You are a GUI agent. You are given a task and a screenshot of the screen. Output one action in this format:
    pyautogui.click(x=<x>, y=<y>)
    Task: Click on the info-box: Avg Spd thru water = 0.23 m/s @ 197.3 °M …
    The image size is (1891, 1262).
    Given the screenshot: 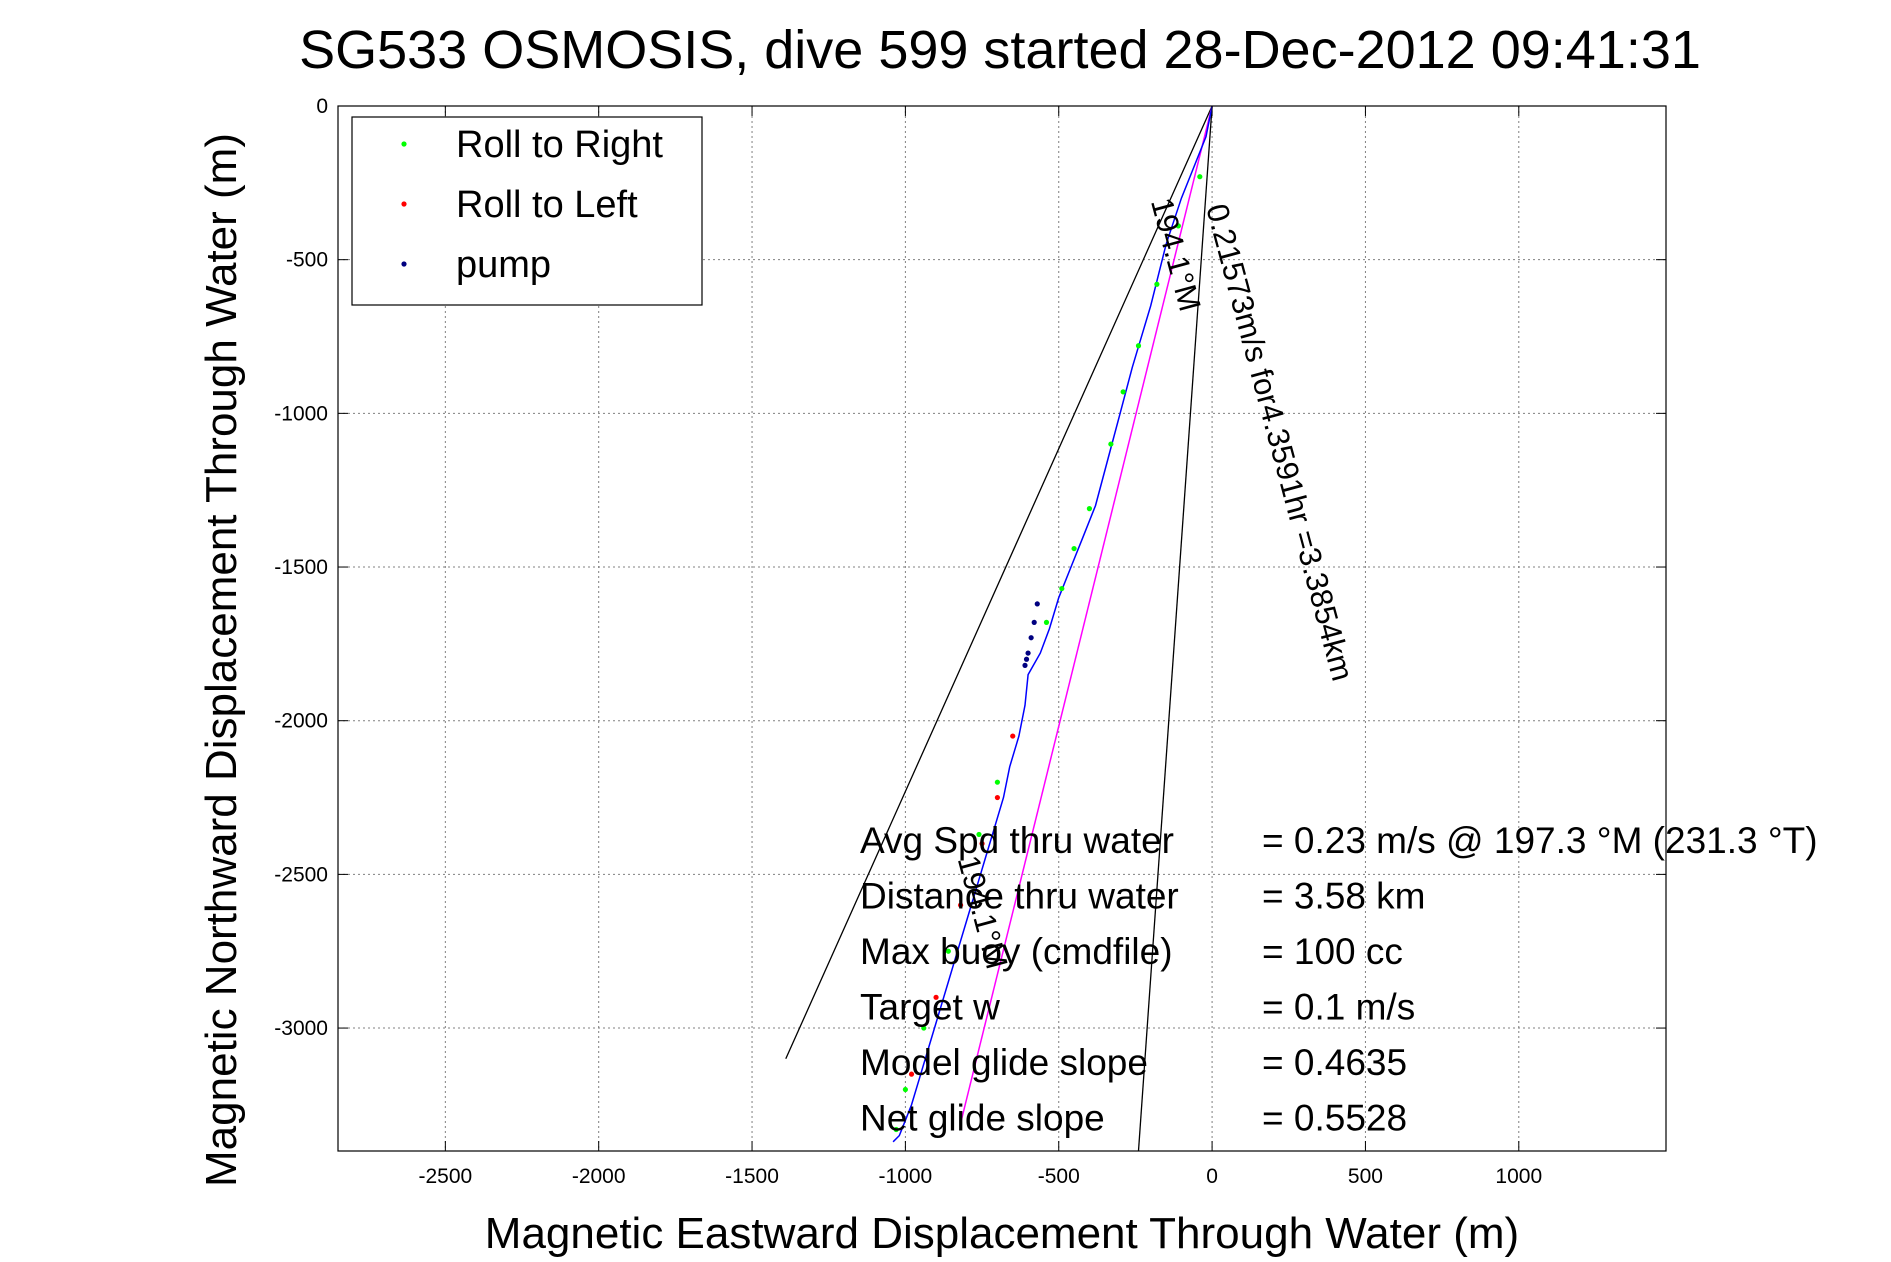 What is the action you would take?
    pyautogui.click(x=1339, y=979)
    